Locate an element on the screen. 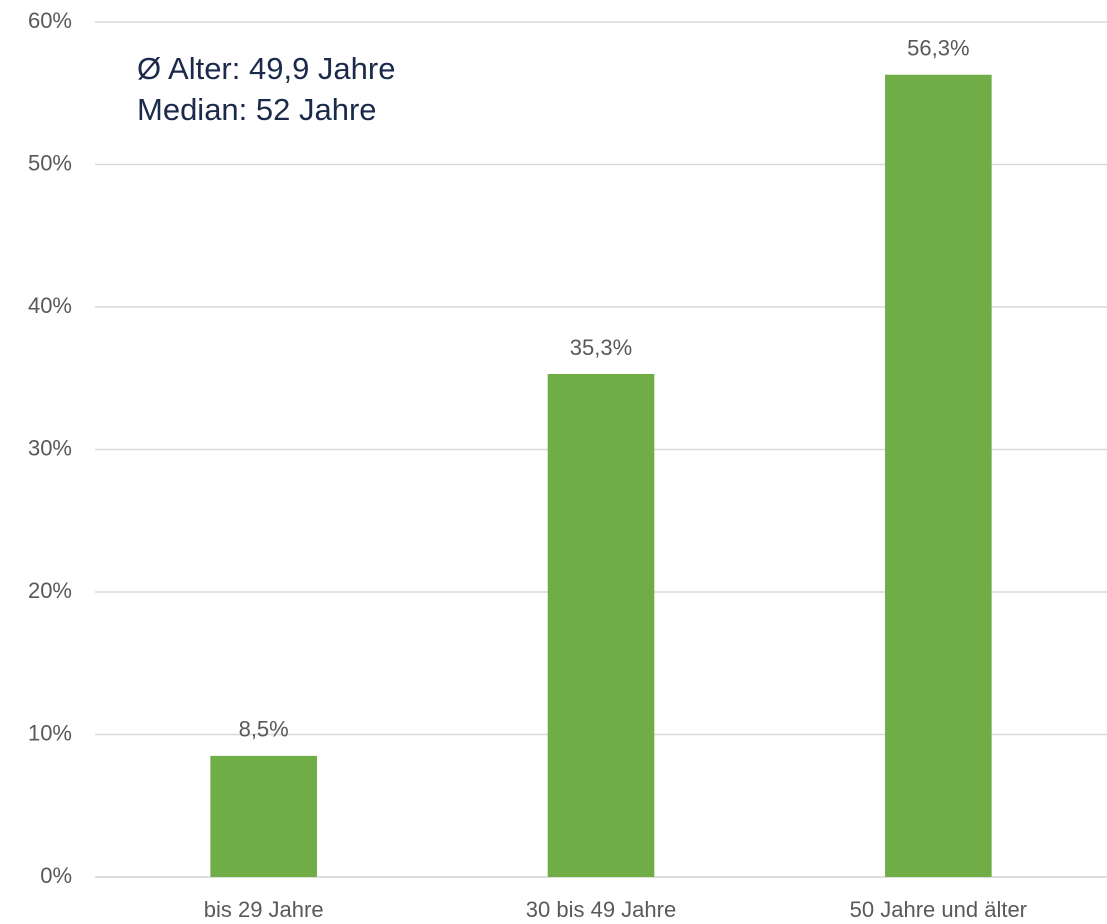  x-tick-label: bis 29 Jahre is located at coordinates (264, 909).